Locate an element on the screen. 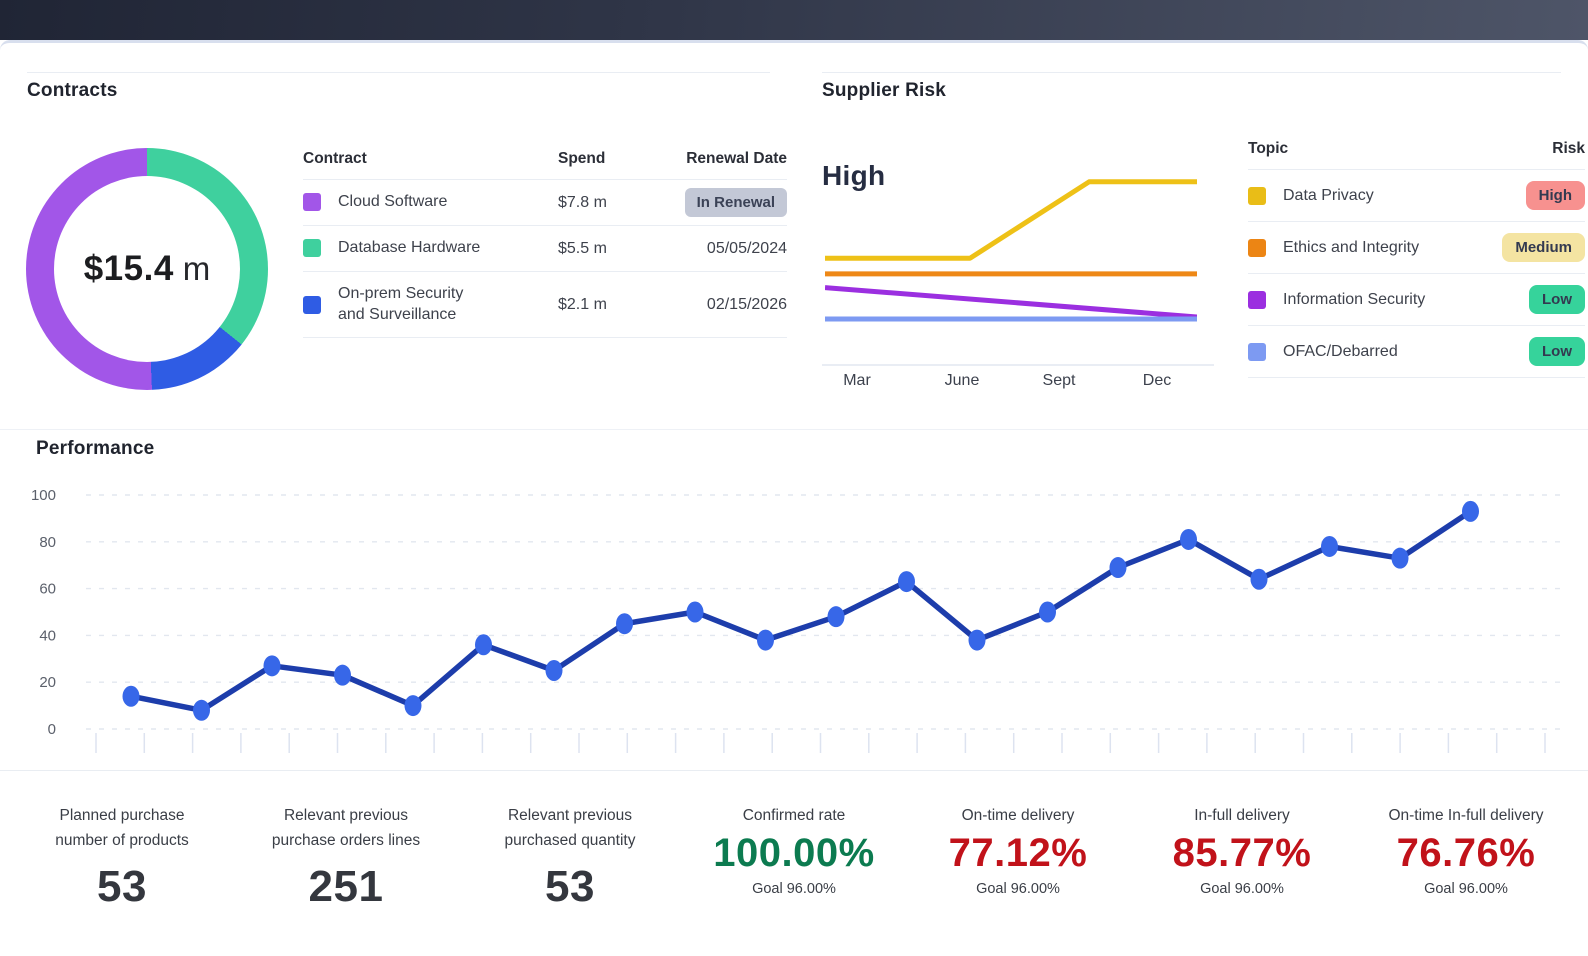 This screenshot has height=956, width=1588. donut-center-label: $15.4 m is located at coordinates (147, 269).